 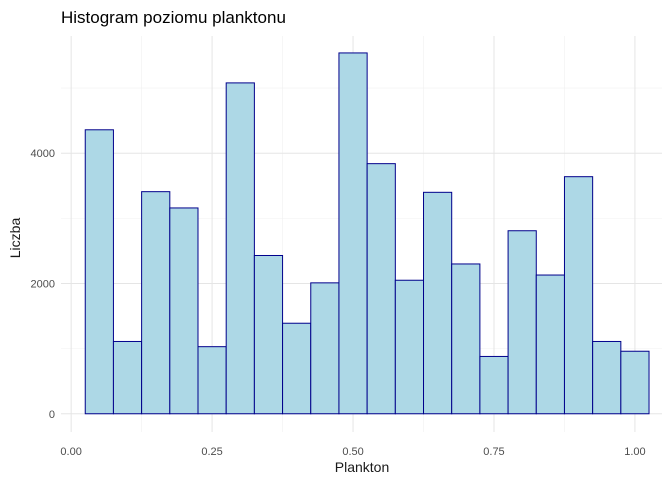 I want to click on y-tick-label: 2000, so click(x=43, y=285).